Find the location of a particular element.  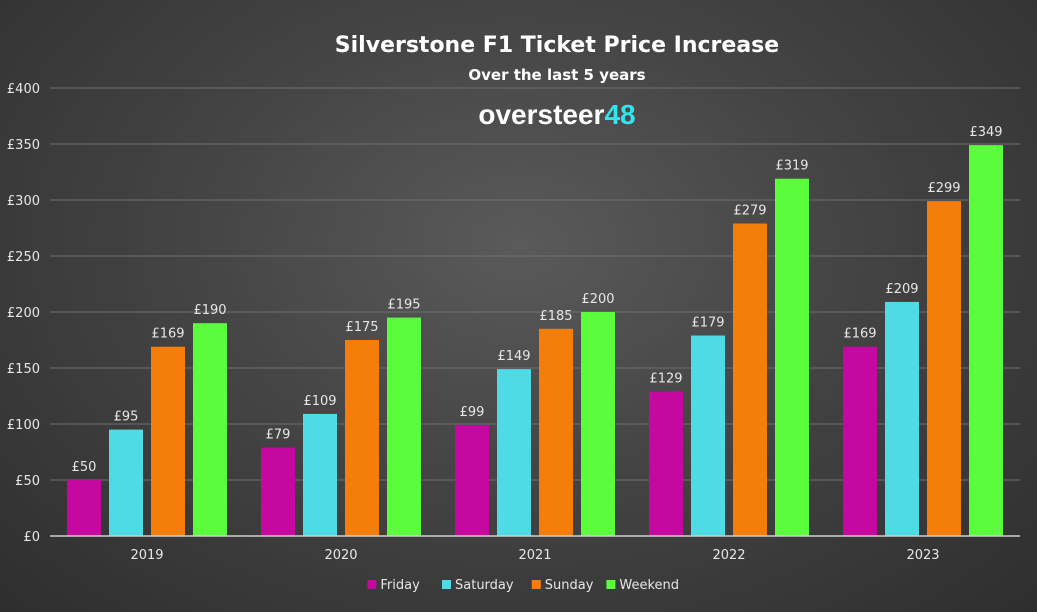

y-tick-label: £400 is located at coordinates (23, 89).